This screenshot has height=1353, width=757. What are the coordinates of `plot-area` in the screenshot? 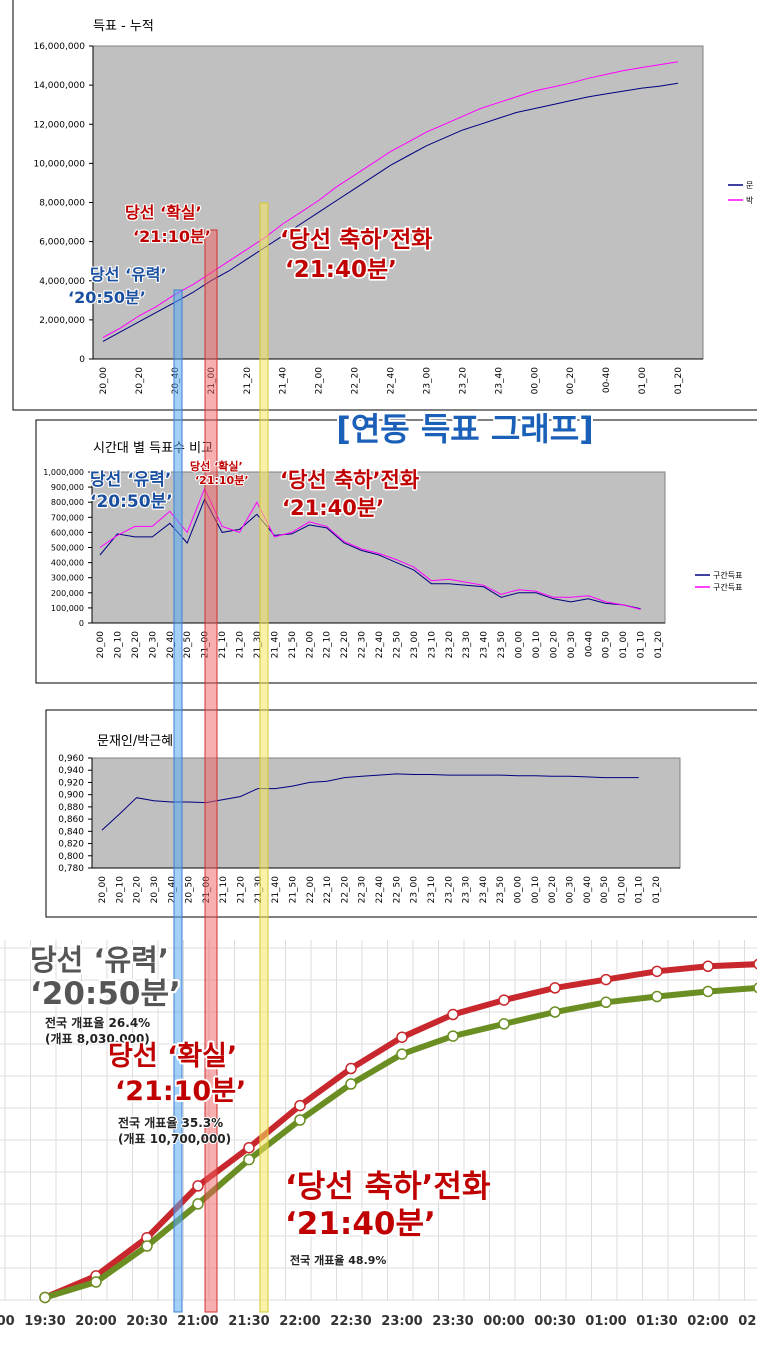 It's located at (378, 547).